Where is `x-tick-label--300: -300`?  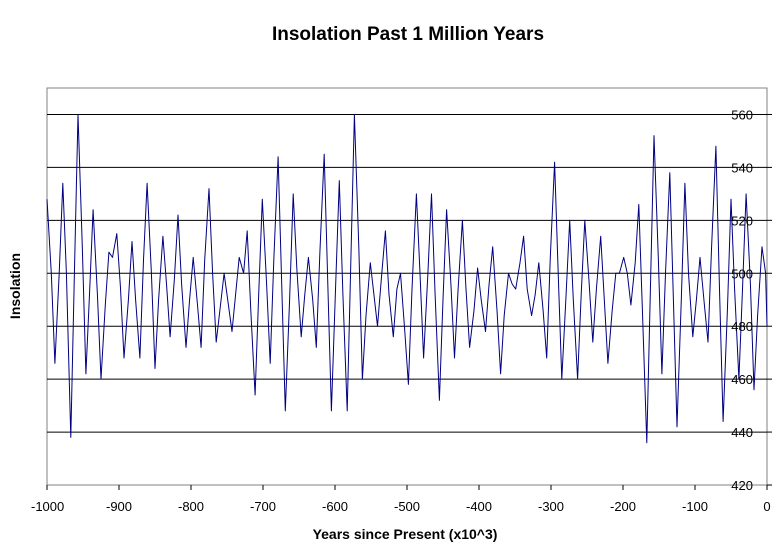 x-tick-label--300: -300 is located at coordinates (551, 506).